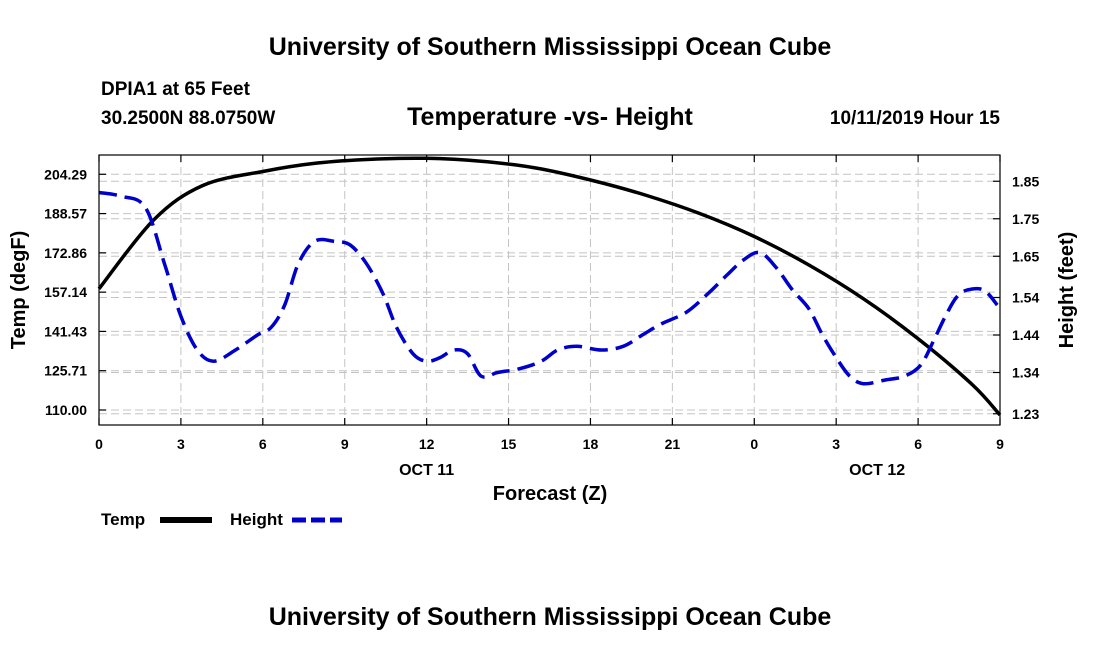 The height and width of the screenshot is (650, 1100). What do you see at coordinates (1025, 335) in the screenshot?
I see `y-right-tick-label: 1.44` at bounding box center [1025, 335].